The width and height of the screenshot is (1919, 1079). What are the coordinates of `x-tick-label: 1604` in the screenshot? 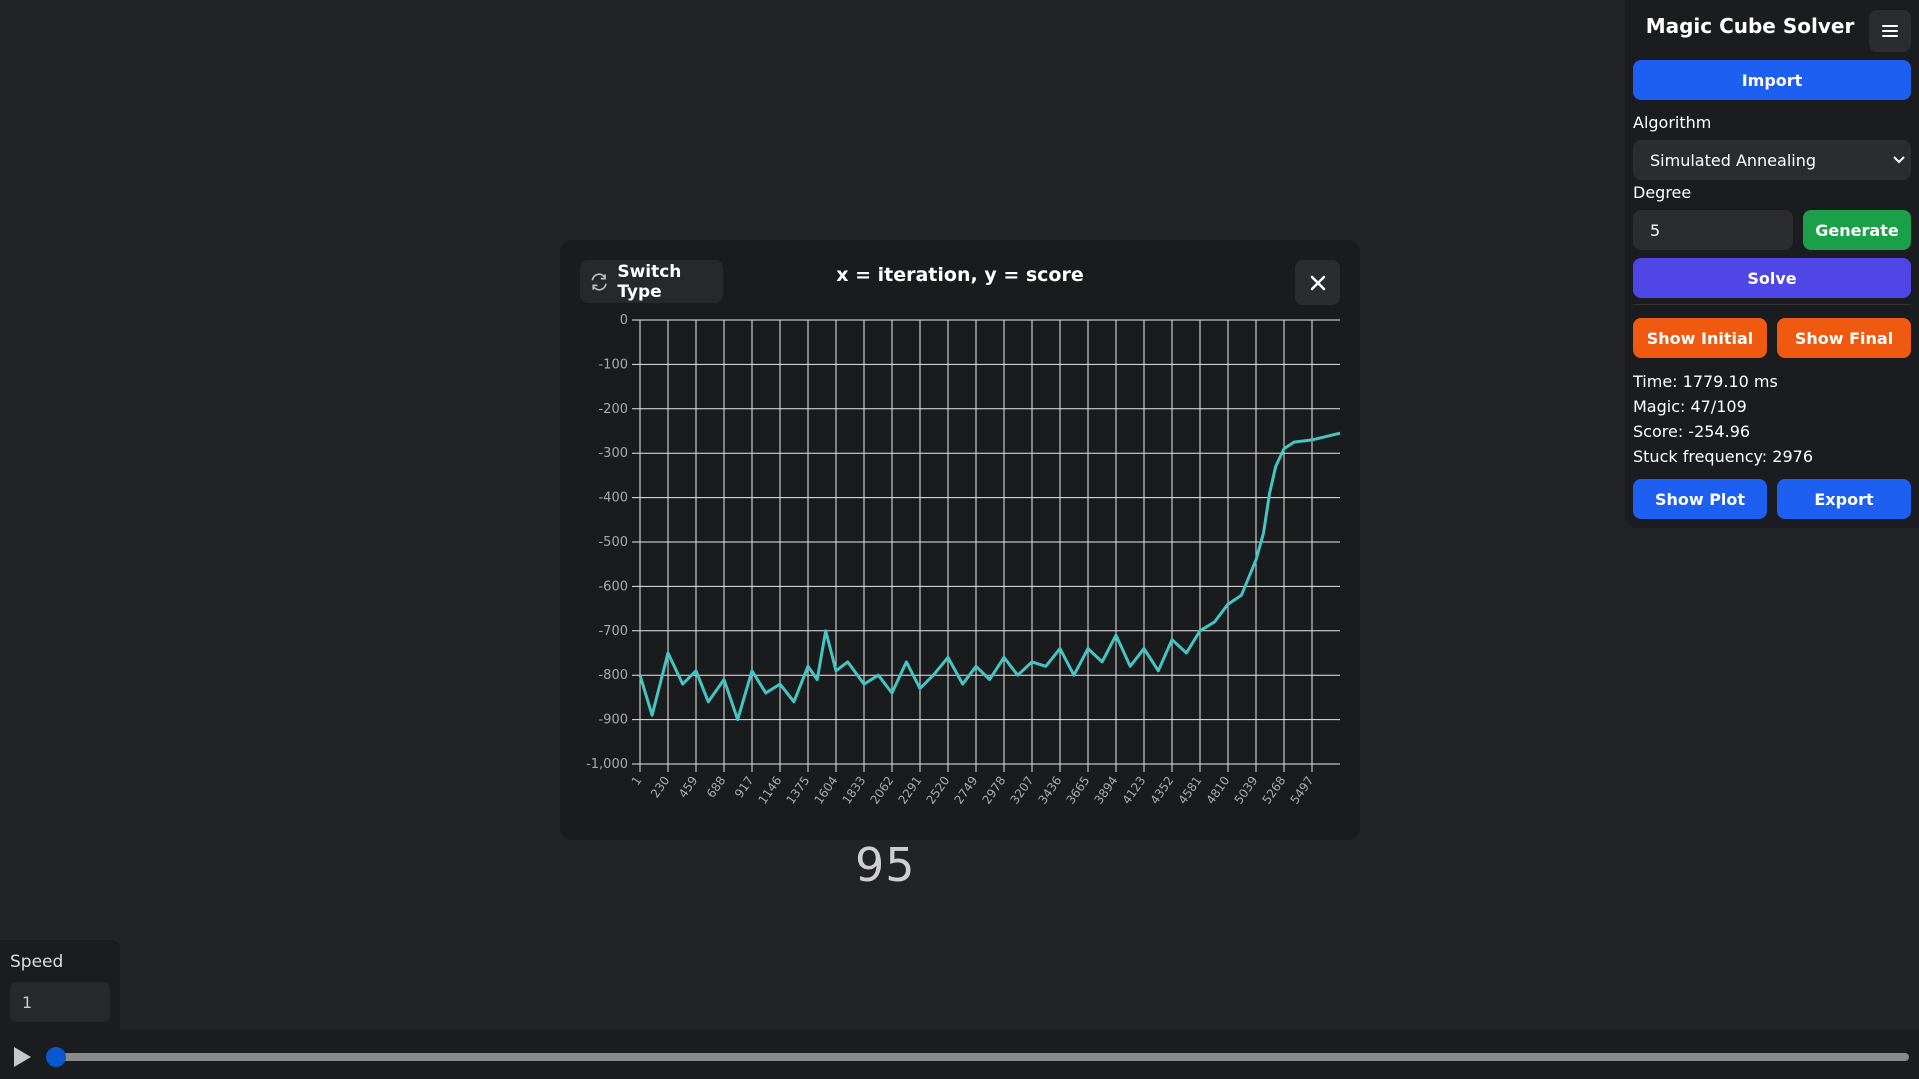 It's located at (825, 790).